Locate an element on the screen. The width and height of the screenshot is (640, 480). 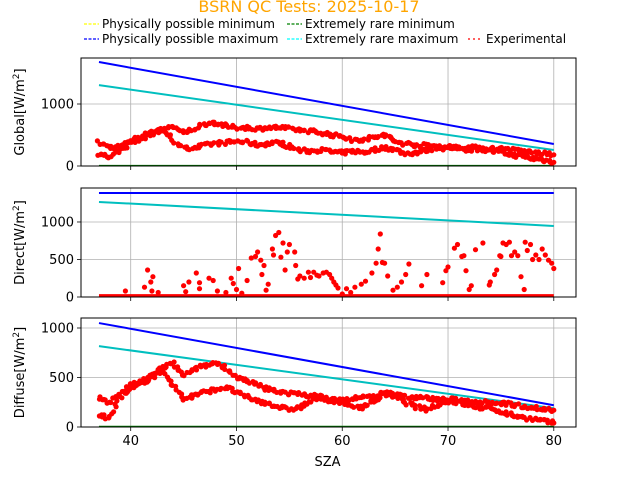
legend-item: Extremely rare maximum is located at coordinates (372, 39).